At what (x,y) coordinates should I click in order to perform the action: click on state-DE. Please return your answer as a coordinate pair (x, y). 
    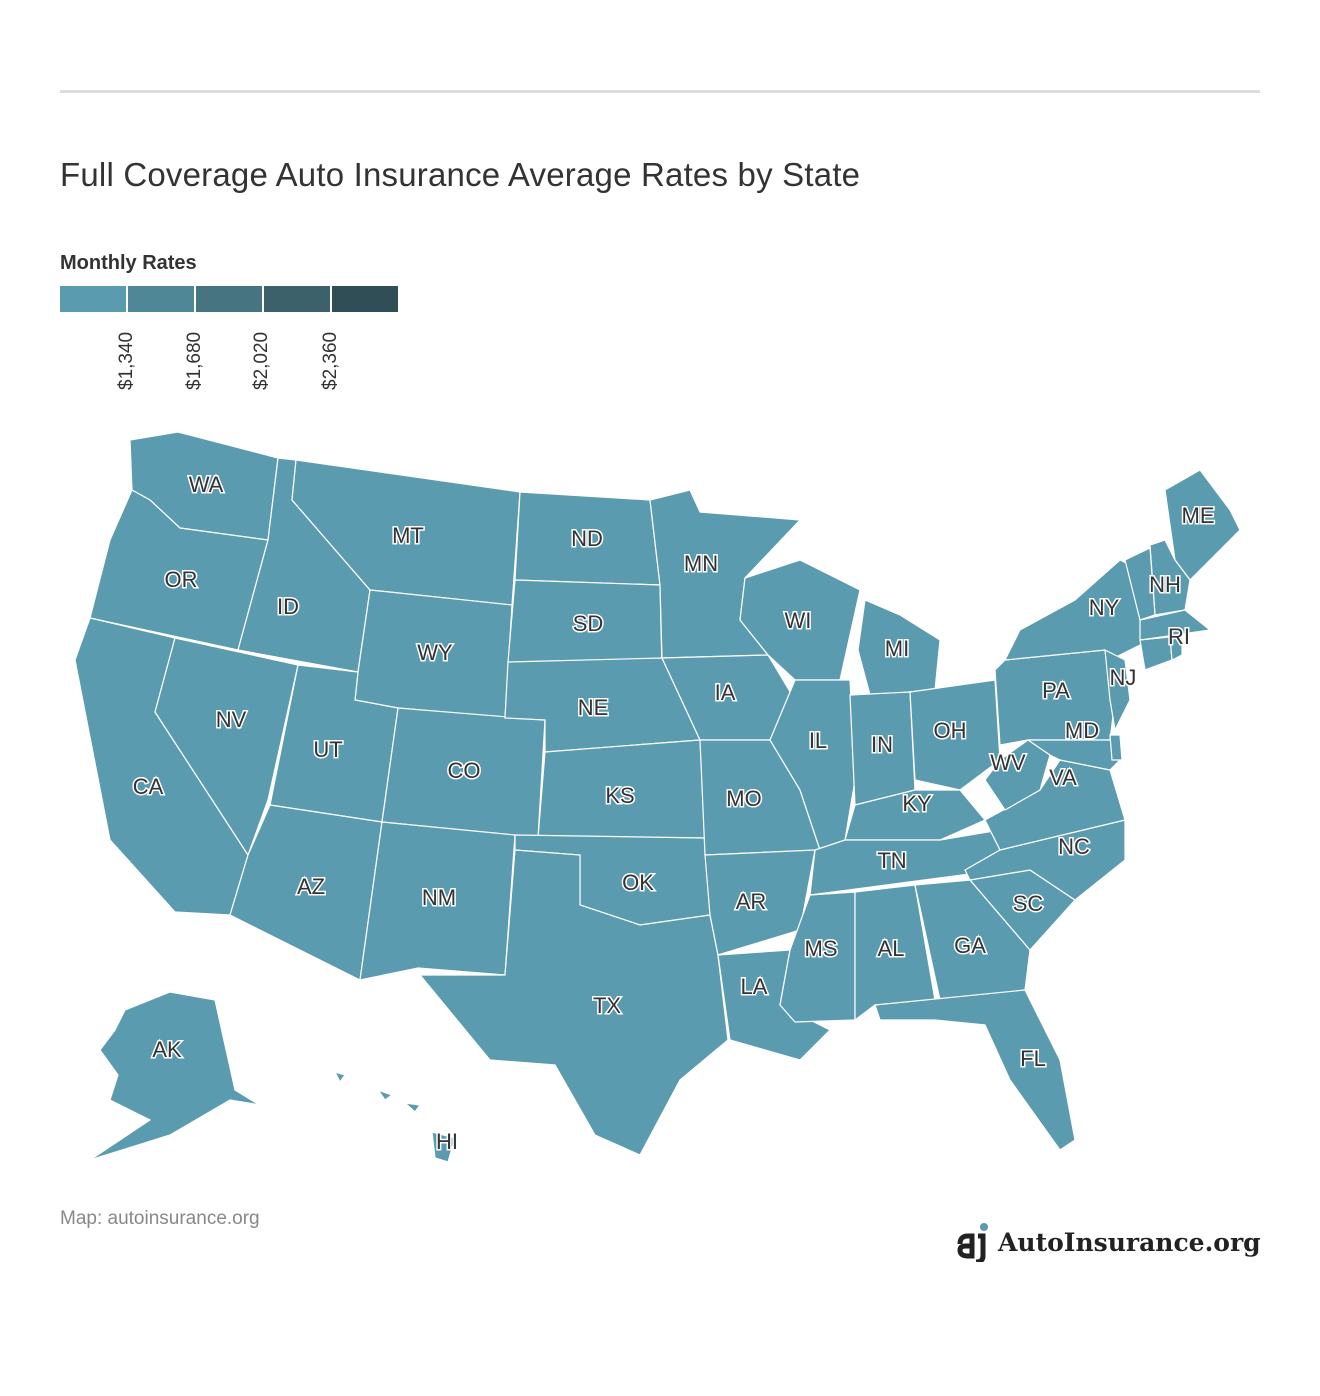
    Looking at the image, I should click on (1116, 747).